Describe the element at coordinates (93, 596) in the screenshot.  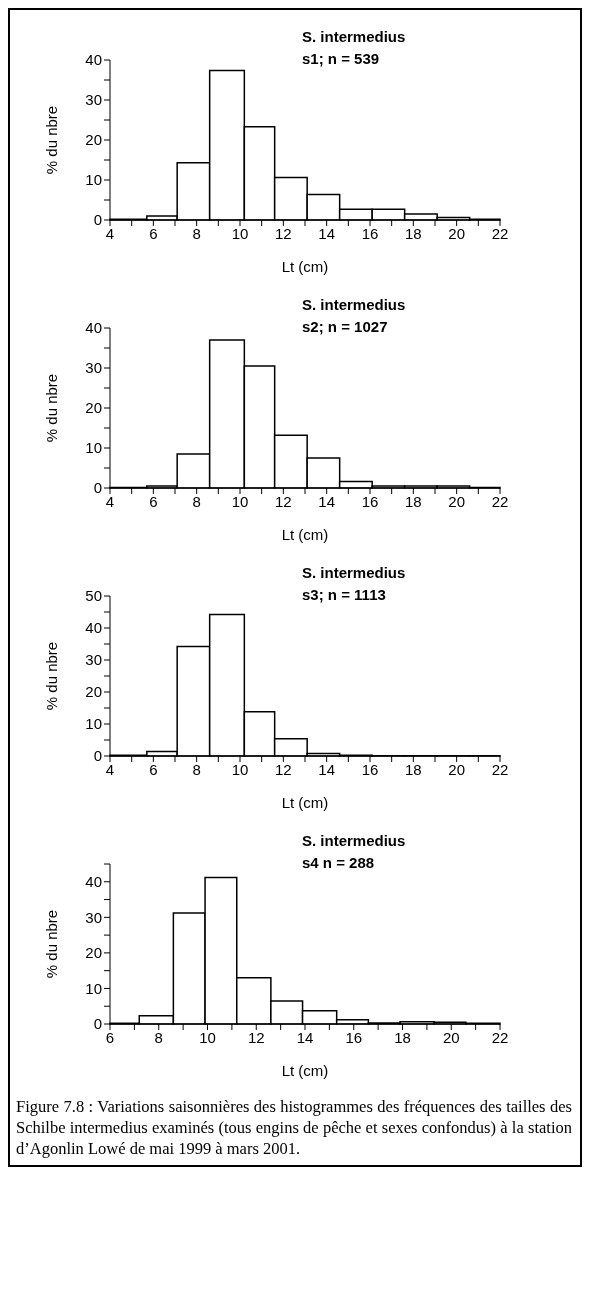
I see `y-tick-label: 50` at that location.